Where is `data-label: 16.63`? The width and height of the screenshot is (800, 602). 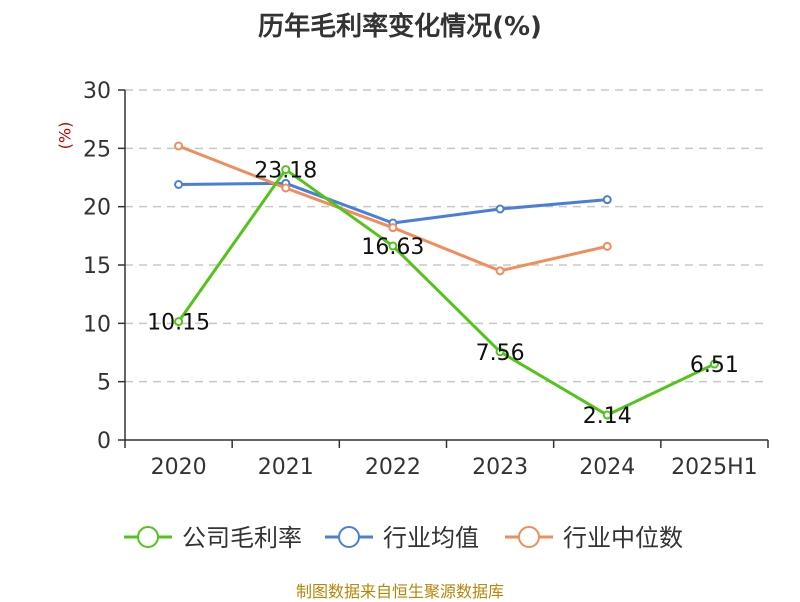
data-label: 16.63 is located at coordinates (392, 247).